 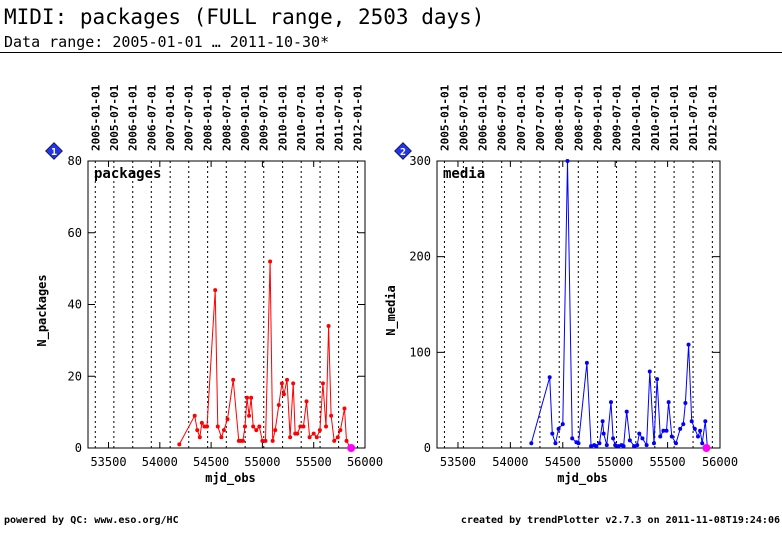 What do you see at coordinates (54, 151) in the screenshot?
I see `chart1-index-diamond` at bounding box center [54, 151].